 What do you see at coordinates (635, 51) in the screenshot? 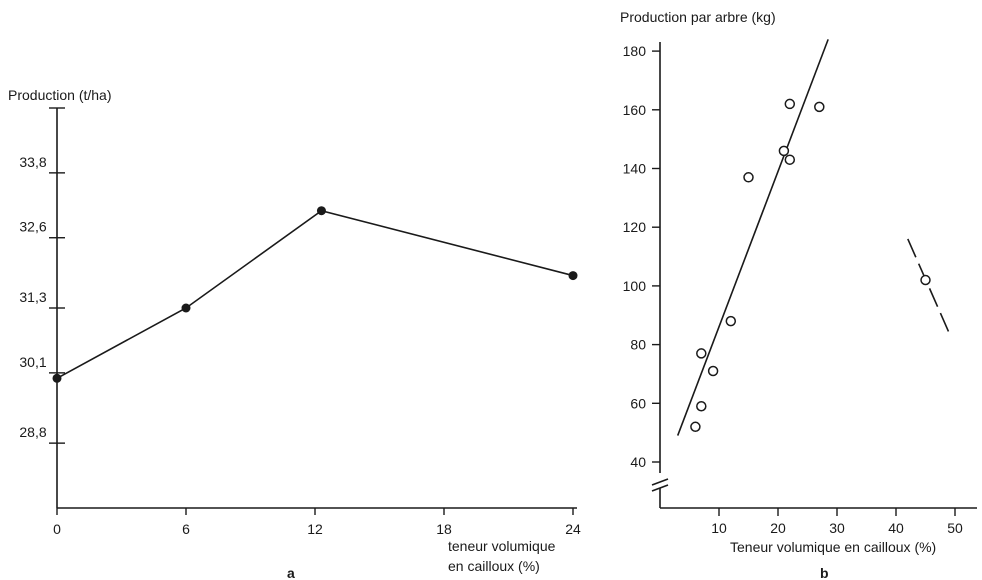
I see `chart-b-y-tick-label: 180` at bounding box center [635, 51].